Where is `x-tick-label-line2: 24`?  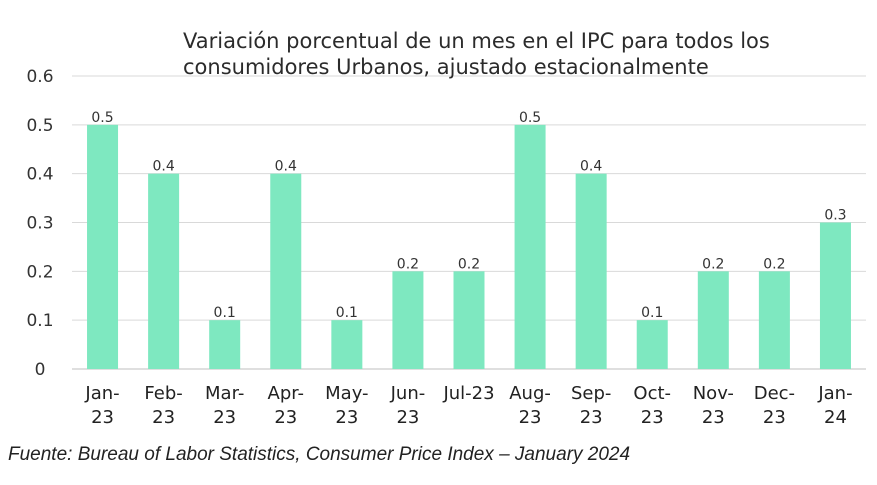 x-tick-label-line2: 24 is located at coordinates (835, 417).